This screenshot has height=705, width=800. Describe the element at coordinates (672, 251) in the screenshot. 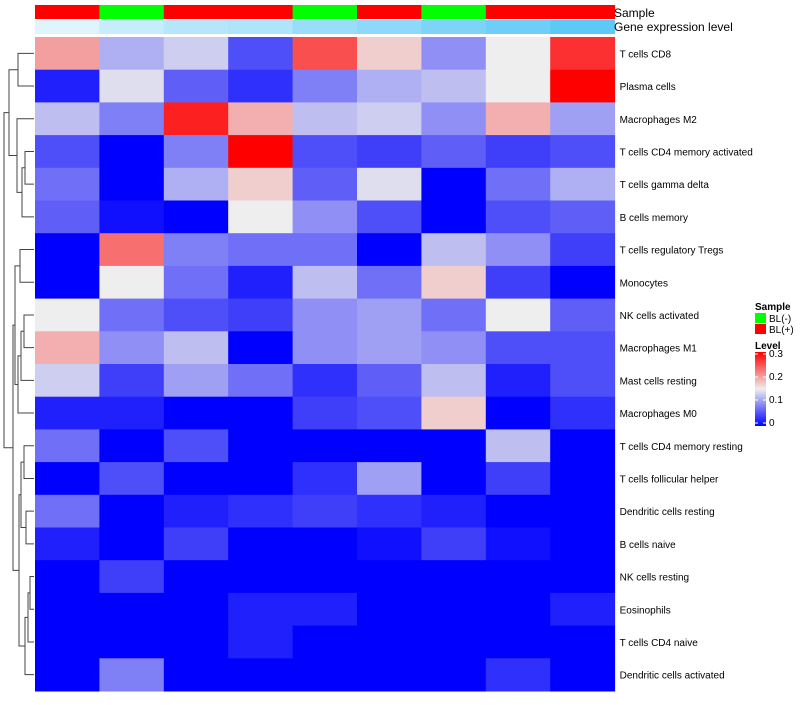

I see `row-label: T cells regulatory Tregs` at that location.